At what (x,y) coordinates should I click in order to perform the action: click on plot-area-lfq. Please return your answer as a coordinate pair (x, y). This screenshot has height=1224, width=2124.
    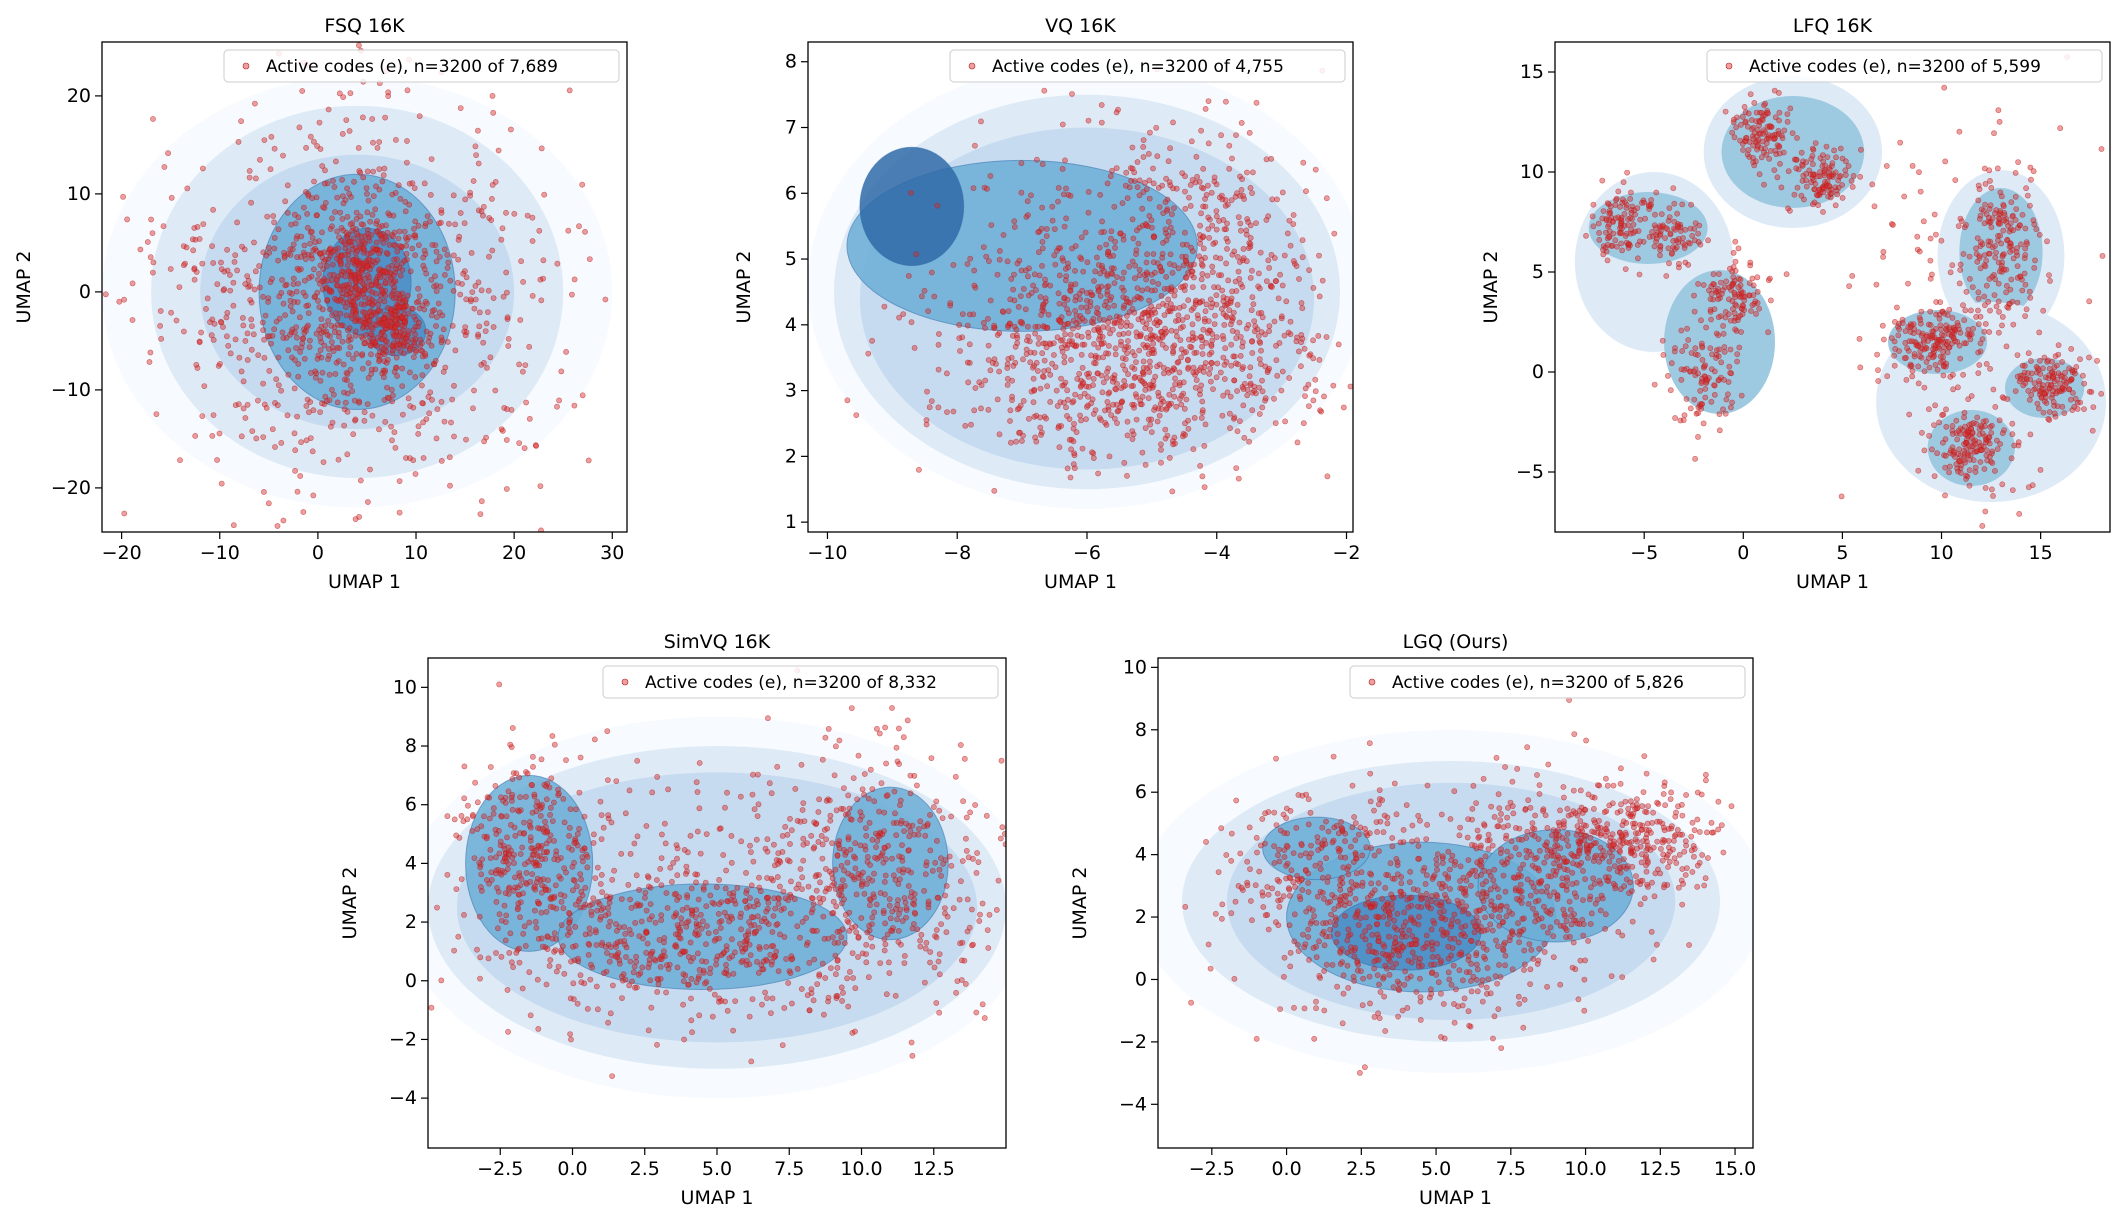
    Looking at the image, I should click on (1840, 291).